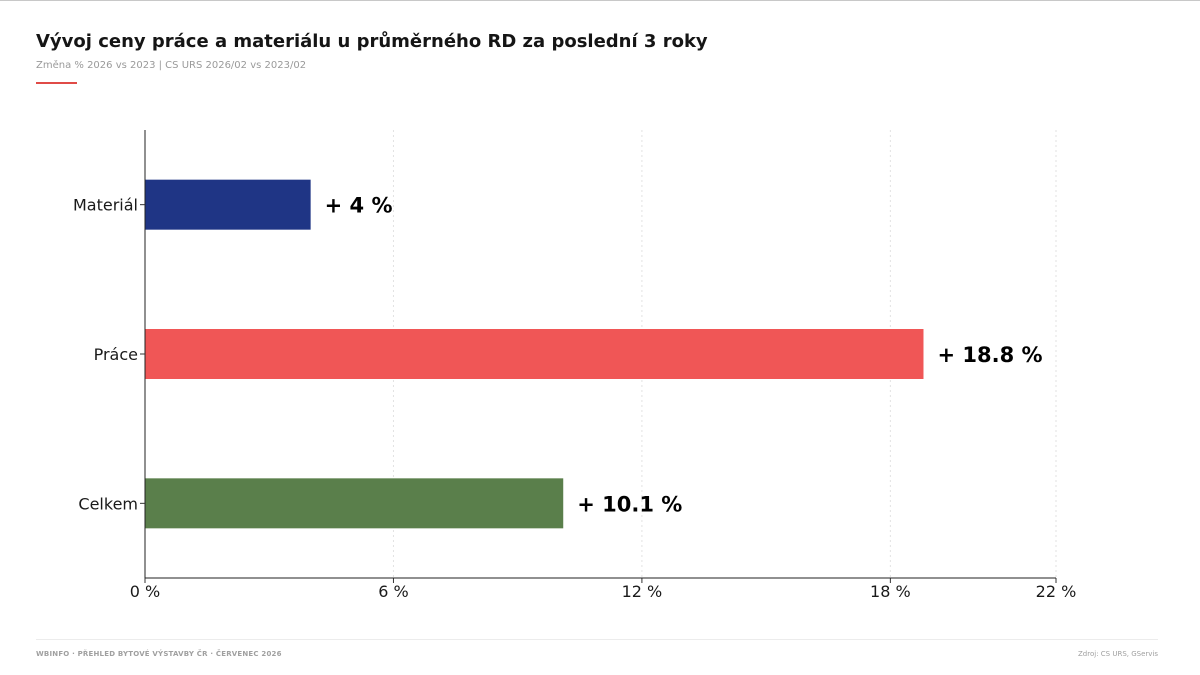  What do you see at coordinates (393, 591) in the screenshot?
I see `x-tick-label: 6 %` at bounding box center [393, 591].